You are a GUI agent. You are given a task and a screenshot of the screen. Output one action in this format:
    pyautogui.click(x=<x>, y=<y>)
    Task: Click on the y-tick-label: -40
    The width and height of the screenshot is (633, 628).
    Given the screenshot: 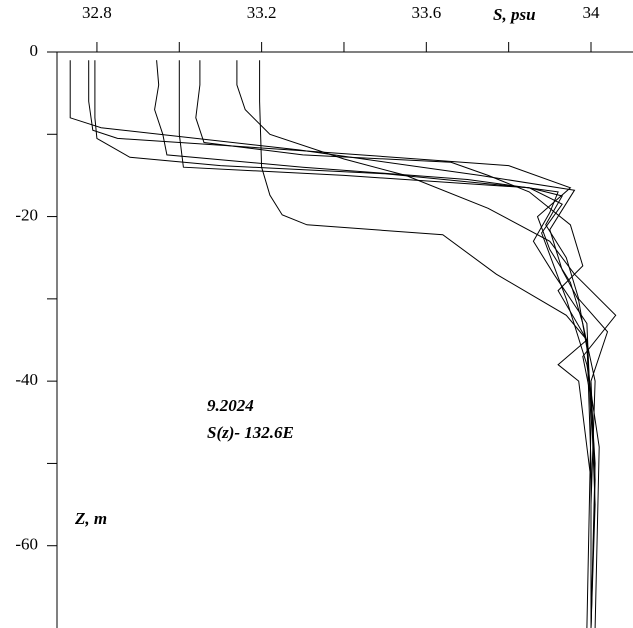 What is the action you would take?
    pyautogui.click(x=26, y=379)
    